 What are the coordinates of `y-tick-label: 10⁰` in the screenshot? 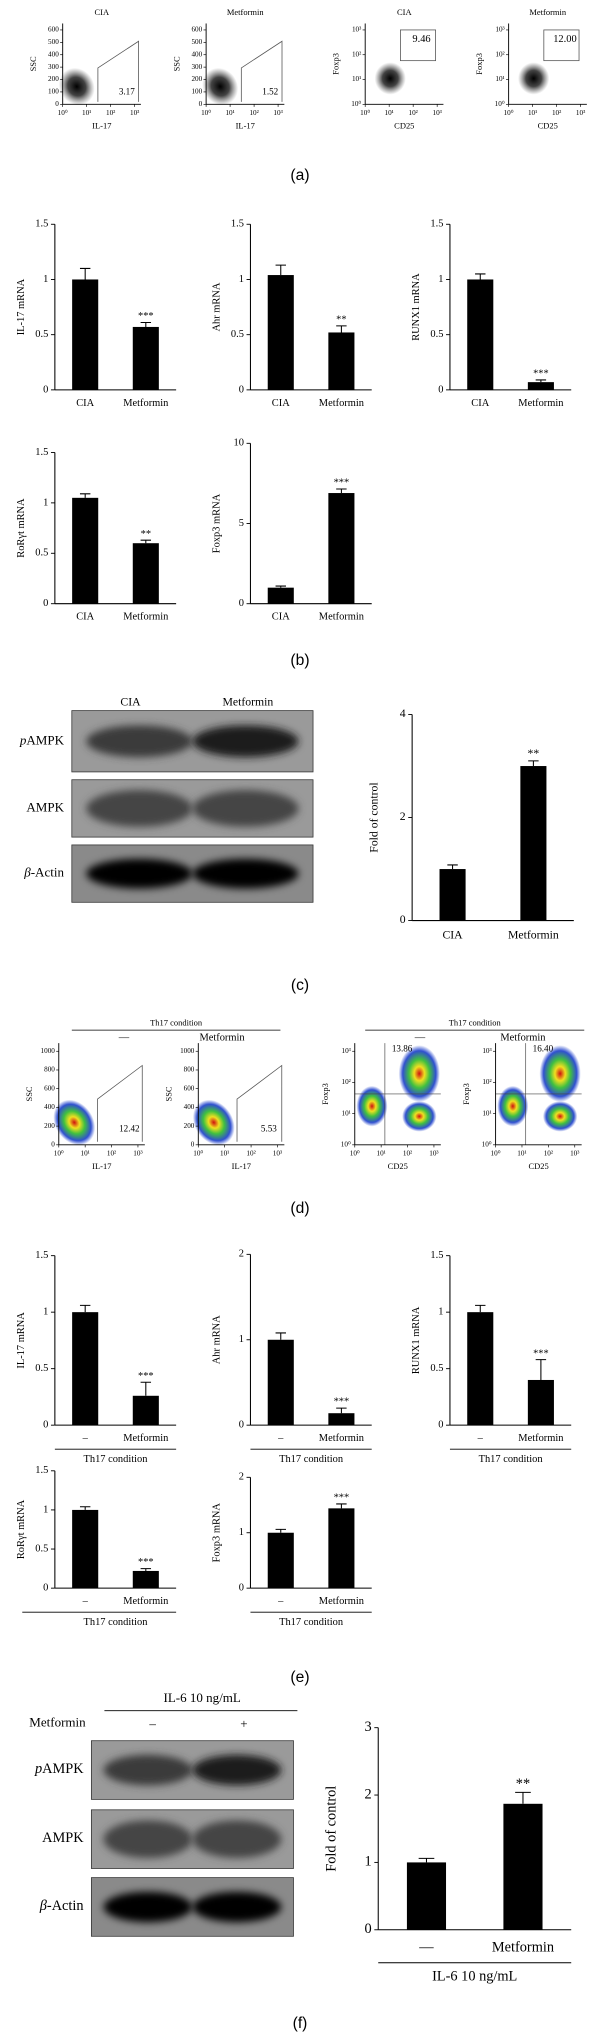 It's located at (487, 1144).